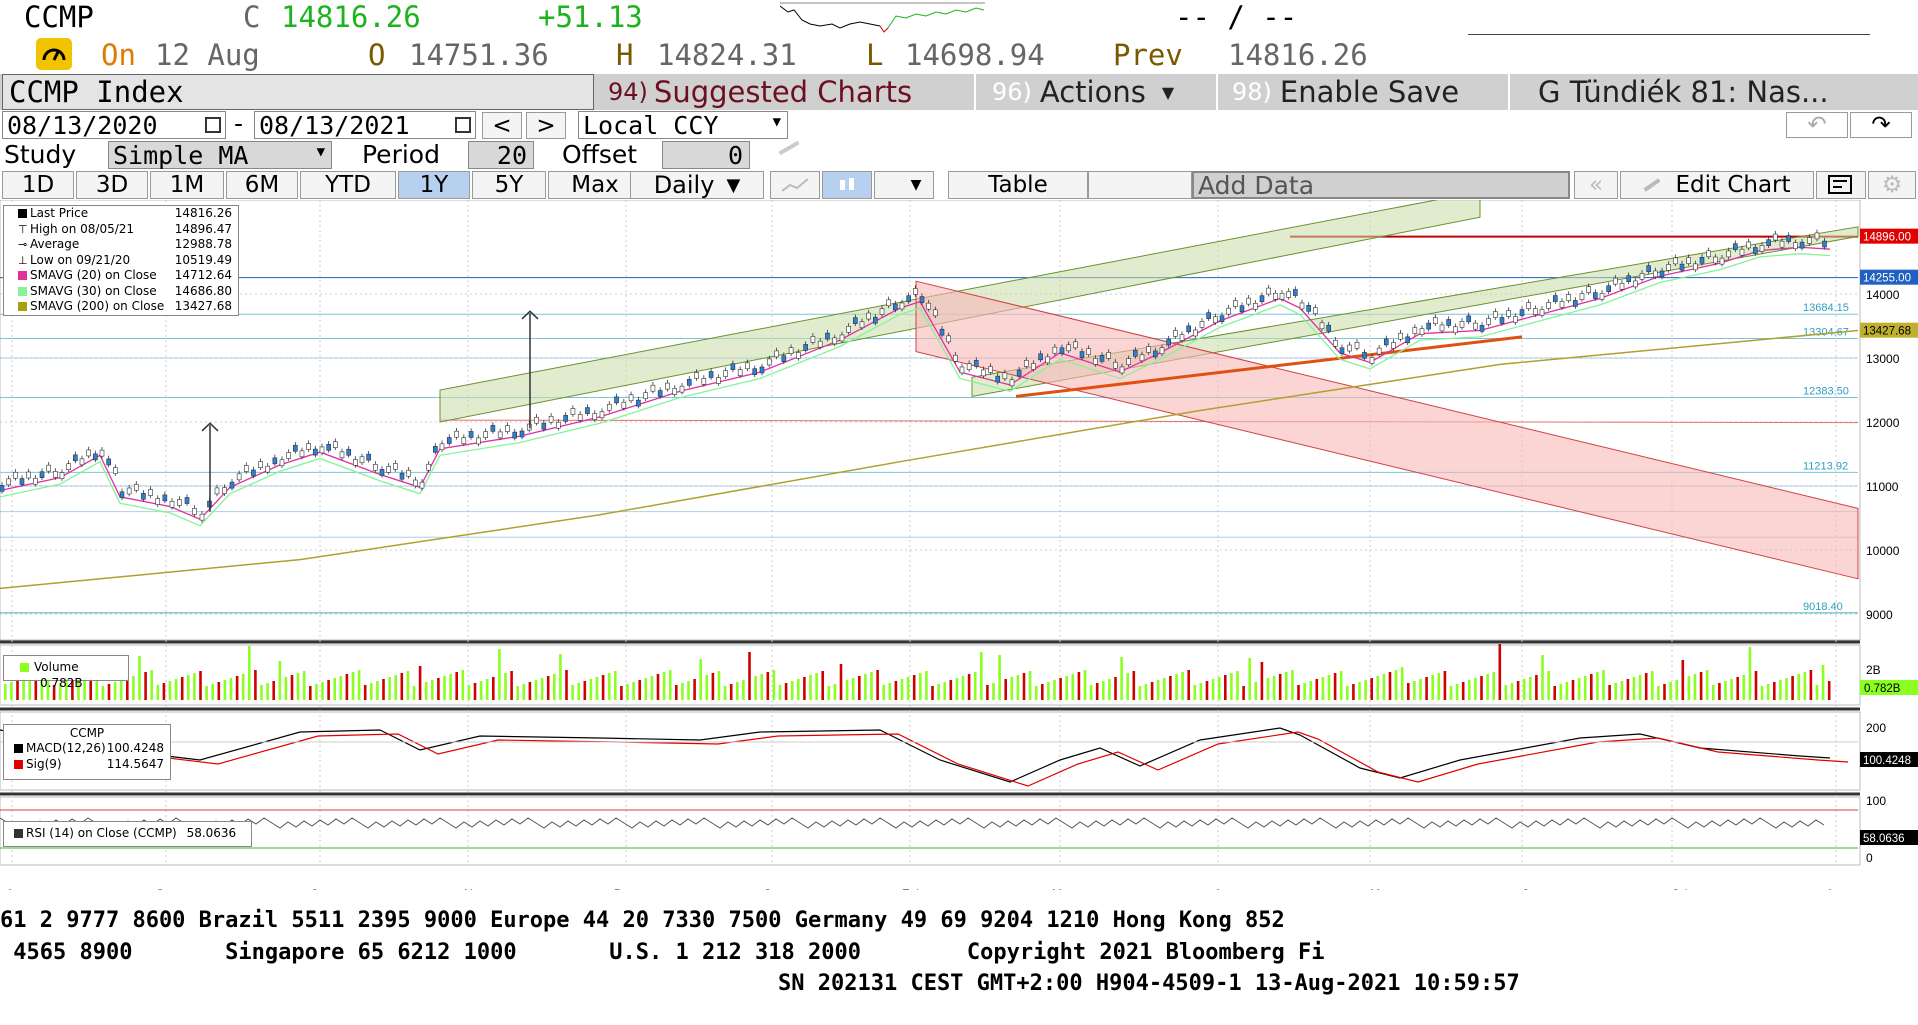 The image size is (1918, 1025). I want to click on suggested-charts-button: 94) Suggested Charts, so click(787, 92).